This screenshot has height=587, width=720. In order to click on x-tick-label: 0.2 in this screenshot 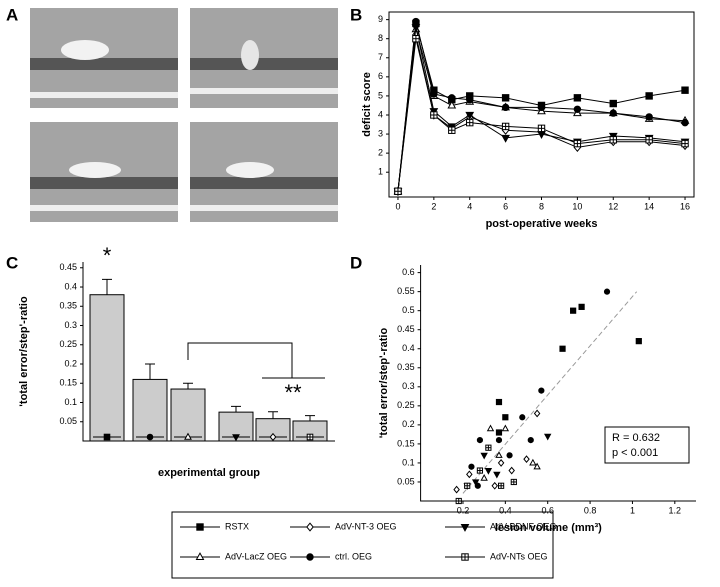, I will do `click(463, 510)`.